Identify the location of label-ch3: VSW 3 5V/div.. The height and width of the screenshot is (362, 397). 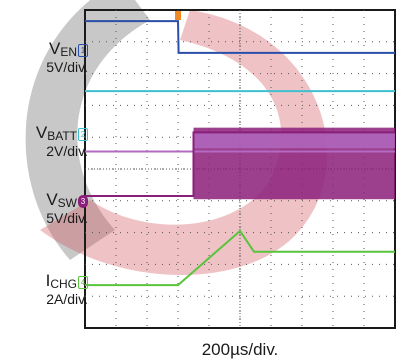
(44, 208).